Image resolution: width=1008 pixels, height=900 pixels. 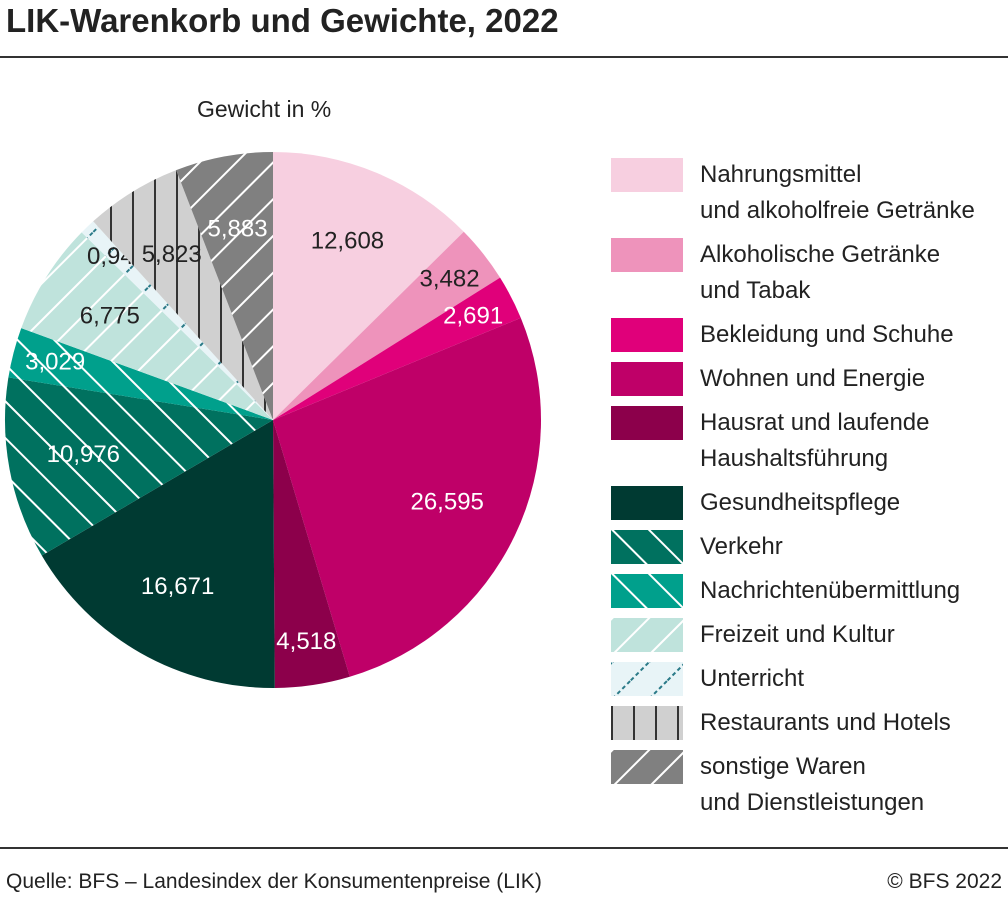 What do you see at coordinates (446, 501) in the screenshot?
I see `data-label: 26,595` at bounding box center [446, 501].